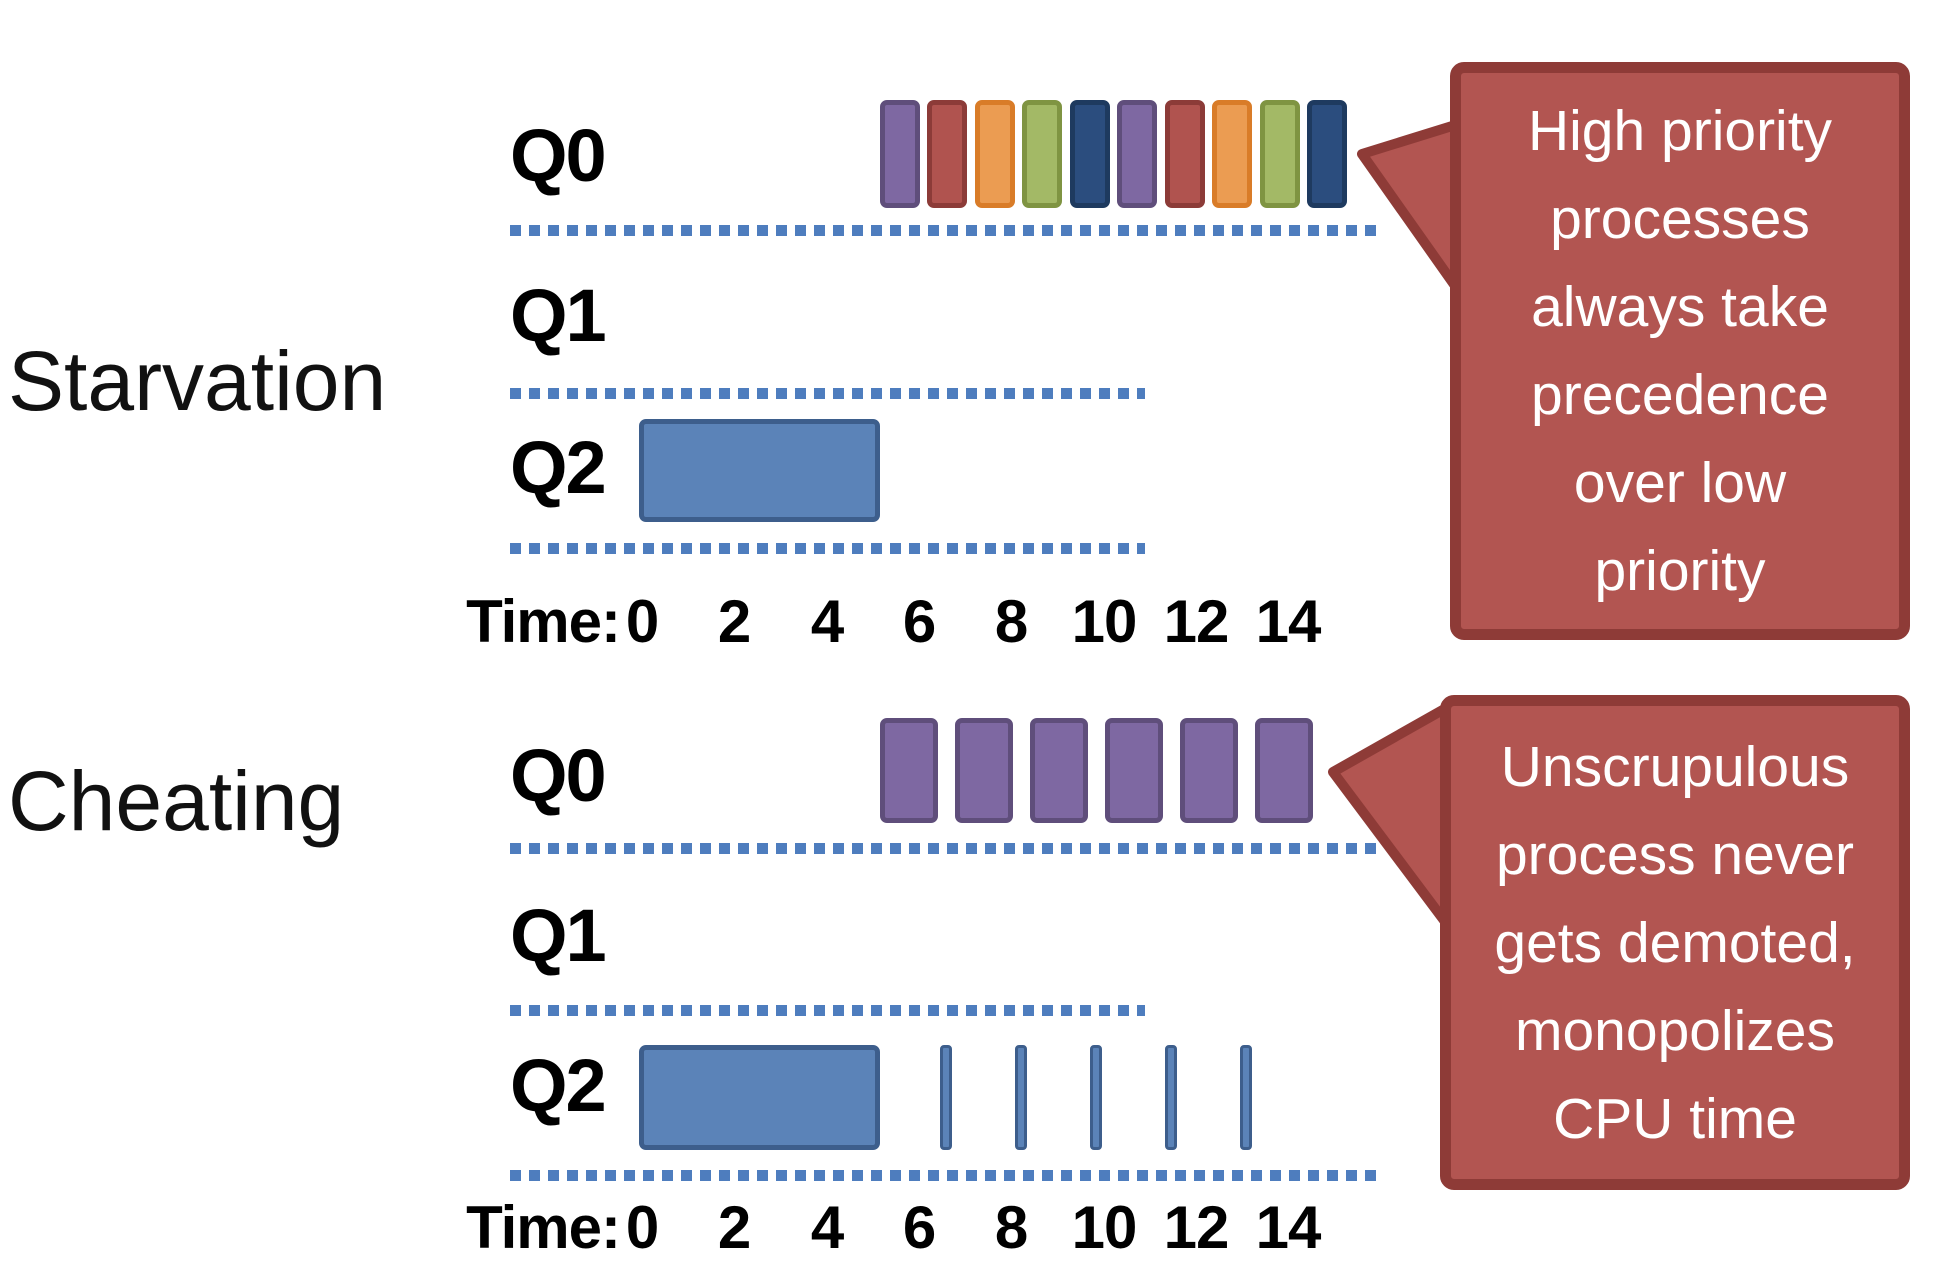  I want to click on section-title-starvation: Starvation, so click(197, 381).